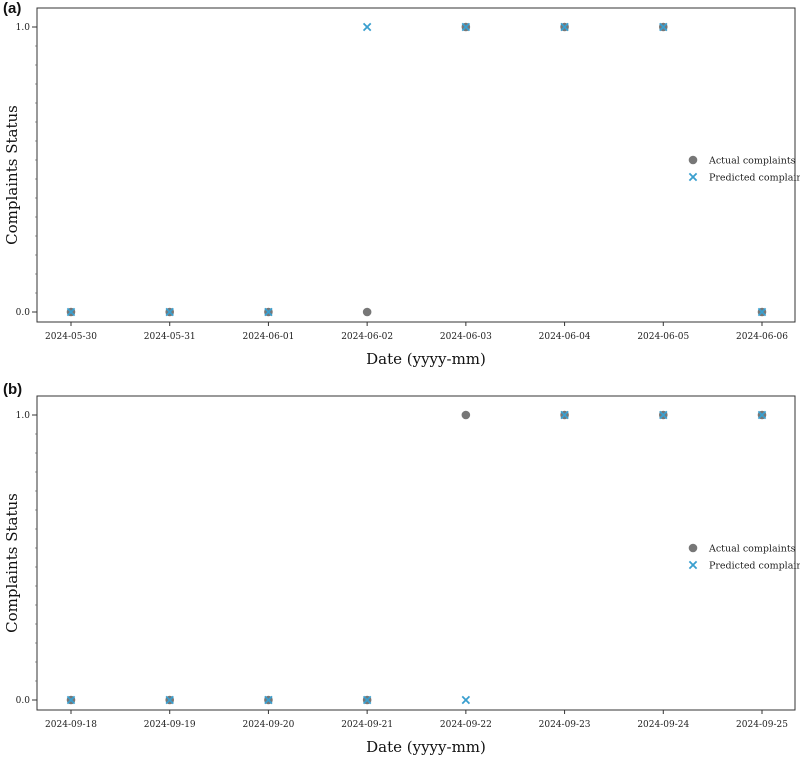 The image size is (800, 770). Describe the element at coordinates (71, 725) in the screenshot. I see `x-tick-label: 2024-09-18` at that location.